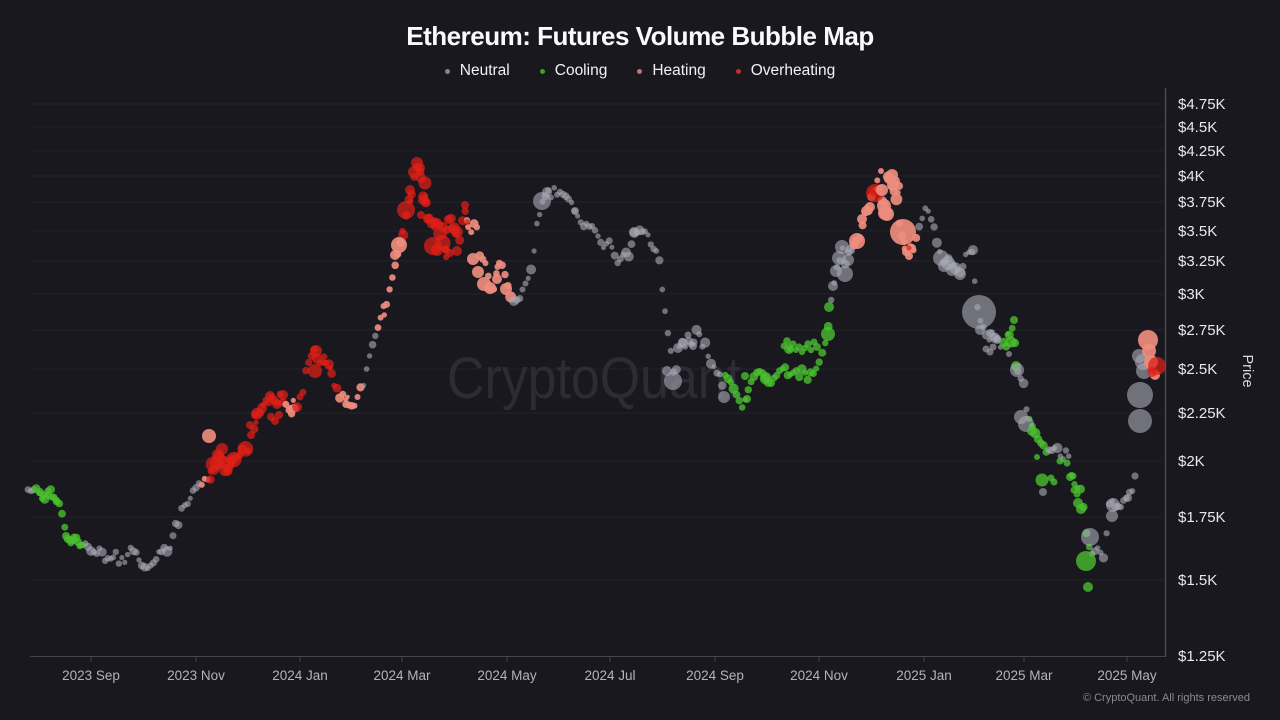  Describe the element at coordinates (1024, 675) in the screenshot. I see `svg-text: 2025 Mar` at that location.